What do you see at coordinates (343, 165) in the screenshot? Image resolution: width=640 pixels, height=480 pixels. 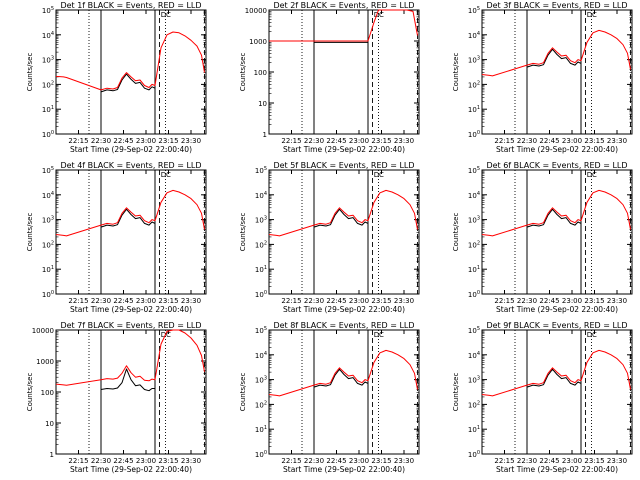 I see `chart-title: Det 5f BLACK = Events, RED = LLD` at bounding box center [343, 165].